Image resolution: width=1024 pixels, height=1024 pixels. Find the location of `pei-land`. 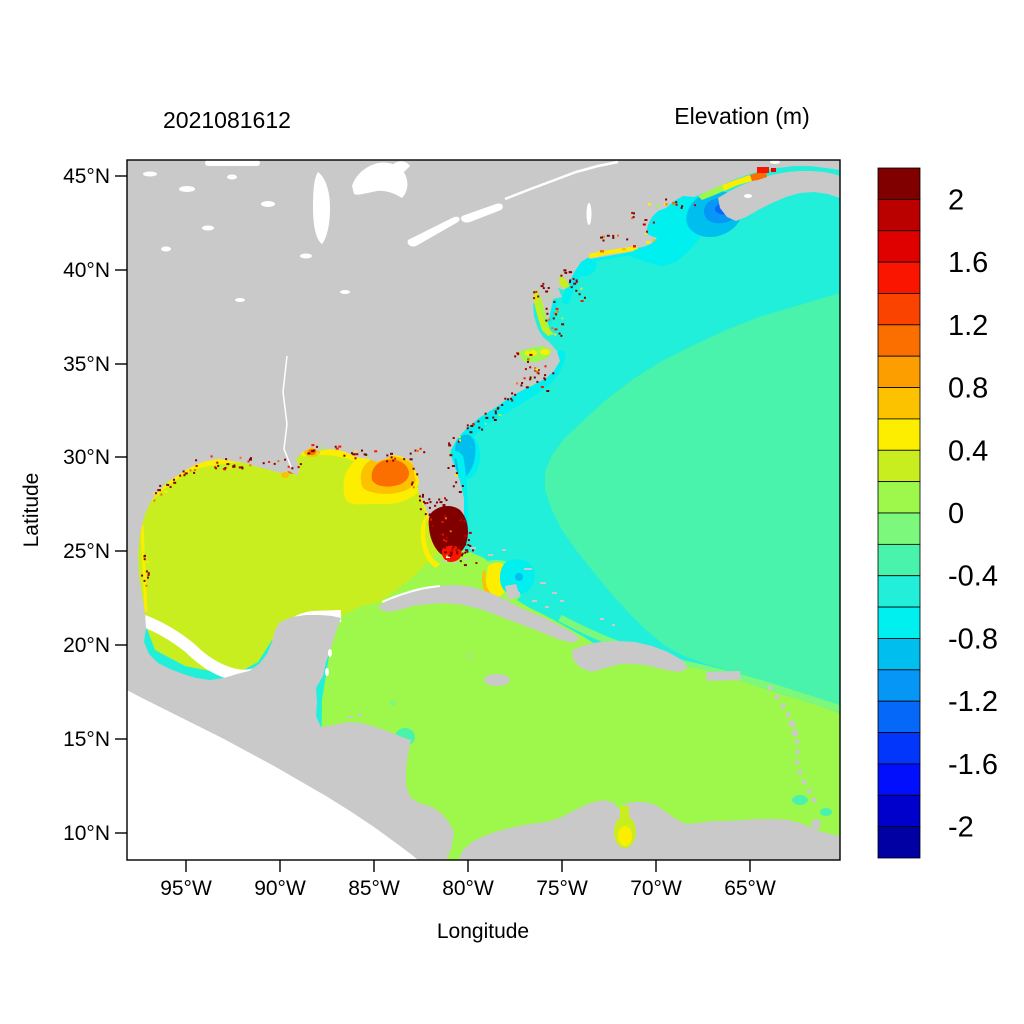

pei-land is located at coordinates (826, 164).